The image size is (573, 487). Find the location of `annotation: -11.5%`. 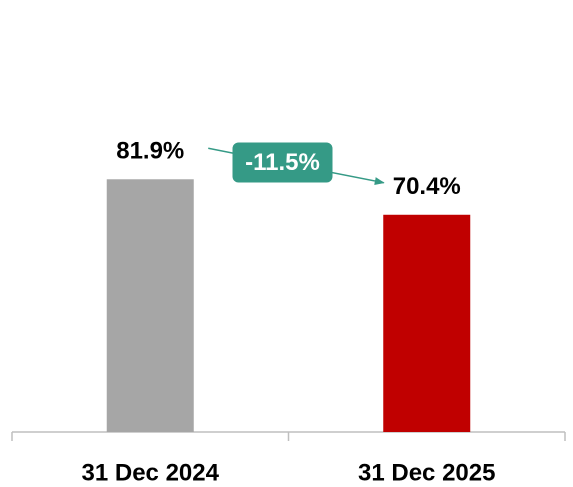

annotation: -11.5% is located at coordinates (282, 162).